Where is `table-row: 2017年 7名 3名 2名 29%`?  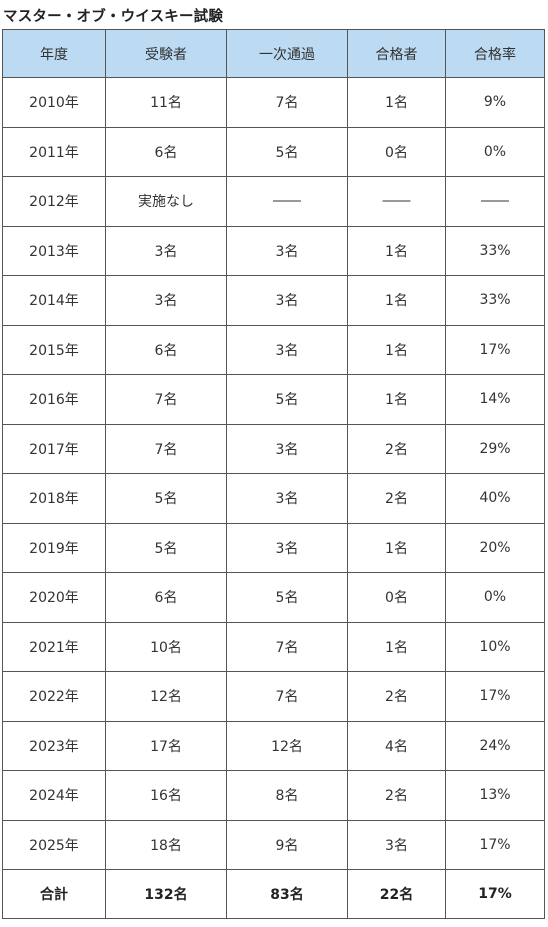
table-row: 2017年 7名 3名 2名 29% is located at coordinates (273, 448).